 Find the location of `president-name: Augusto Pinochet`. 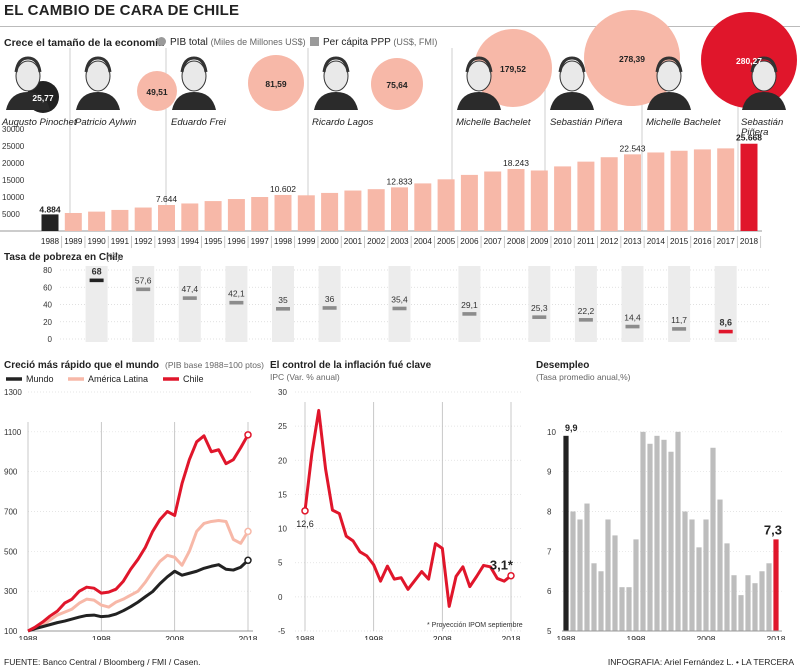

president-name: Augusto Pinochet is located at coordinates (39, 122).